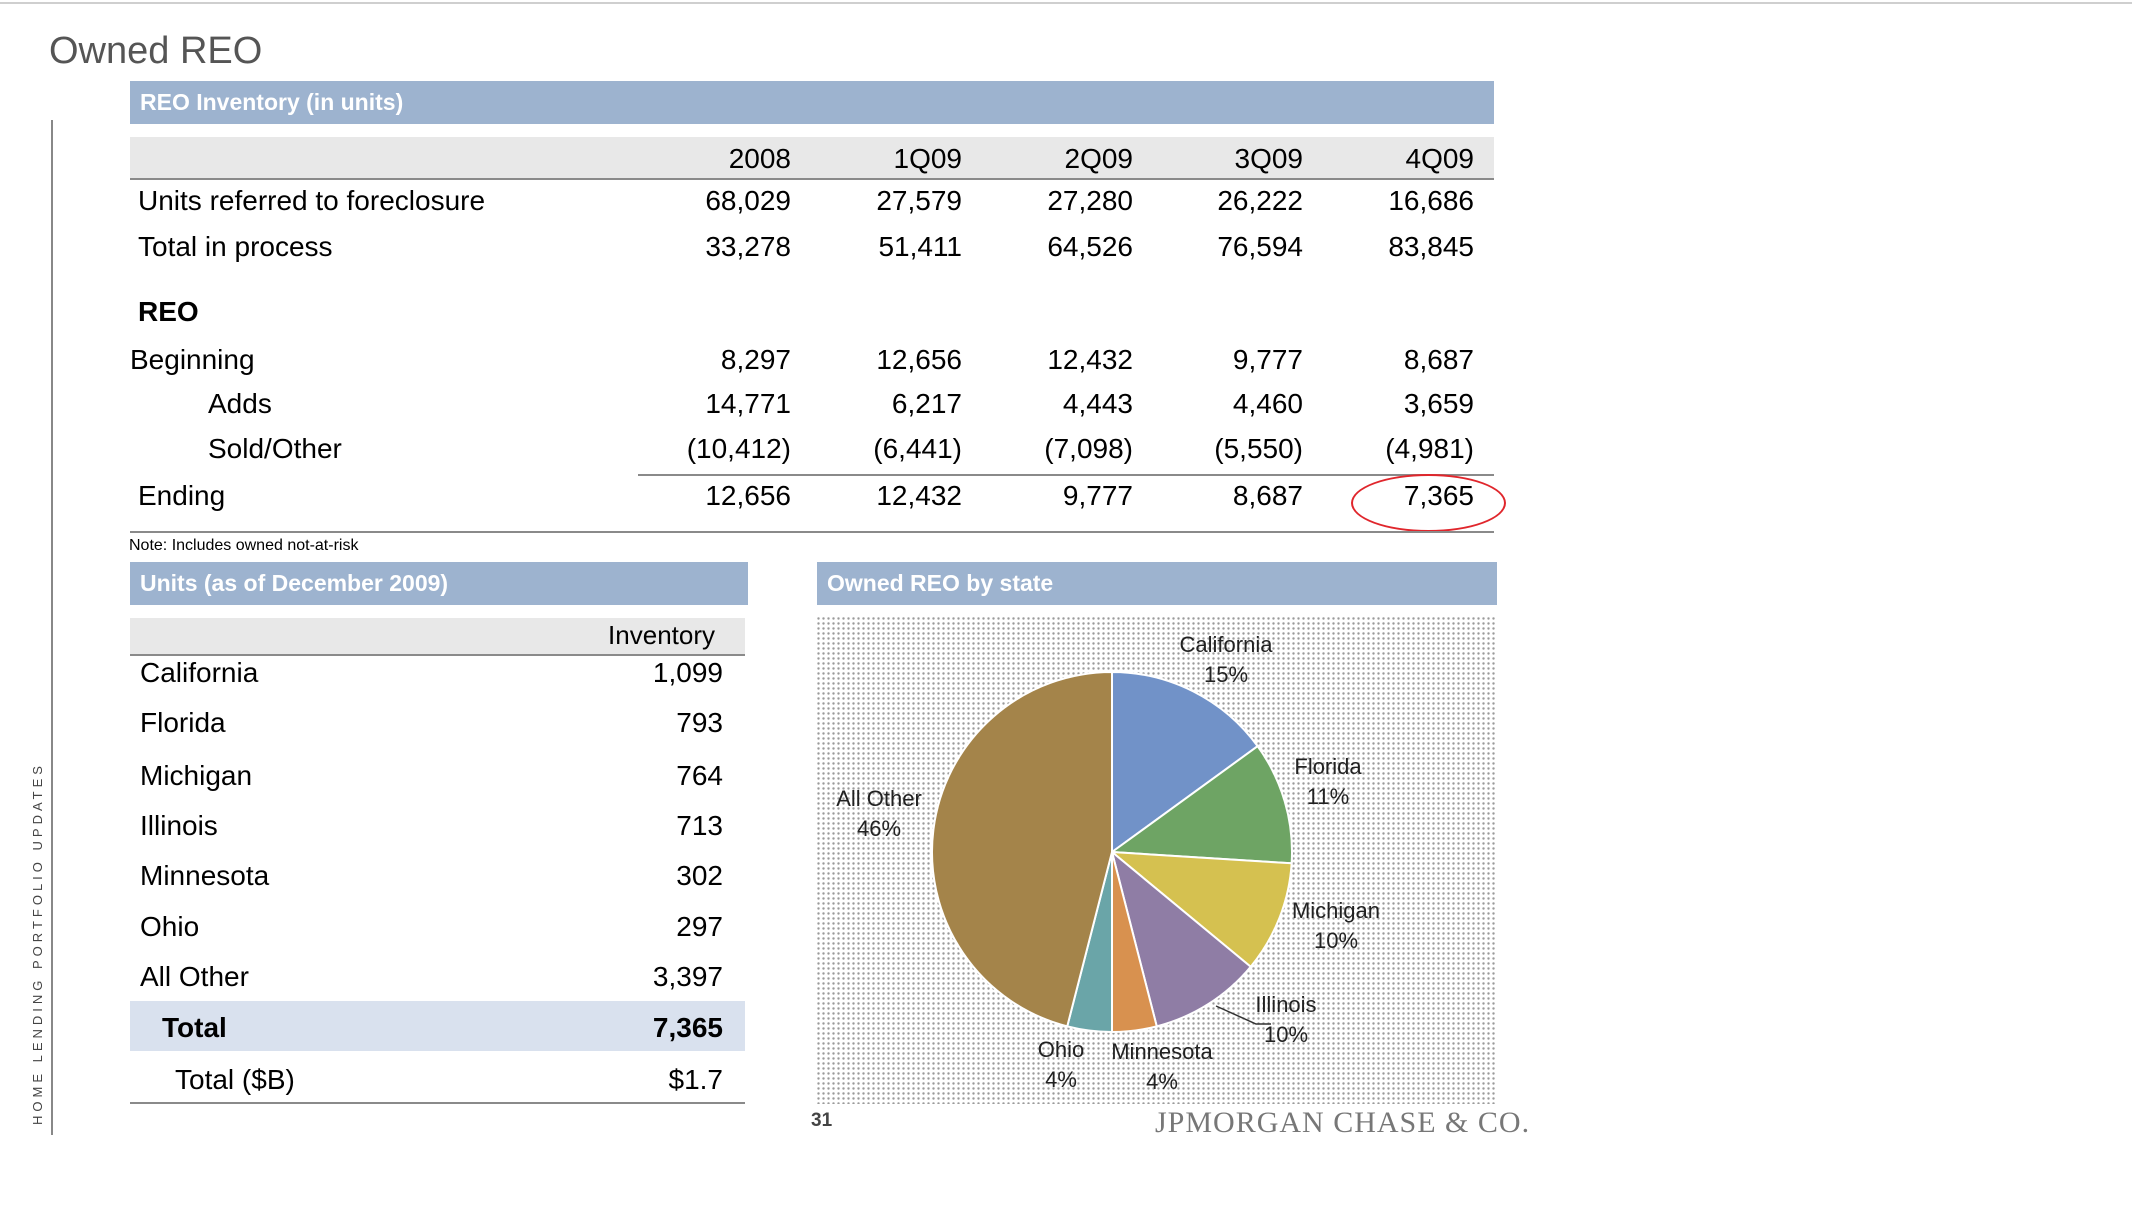  What do you see at coordinates (1328, 766) in the screenshot?
I see `slice-name-label: Florida` at bounding box center [1328, 766].